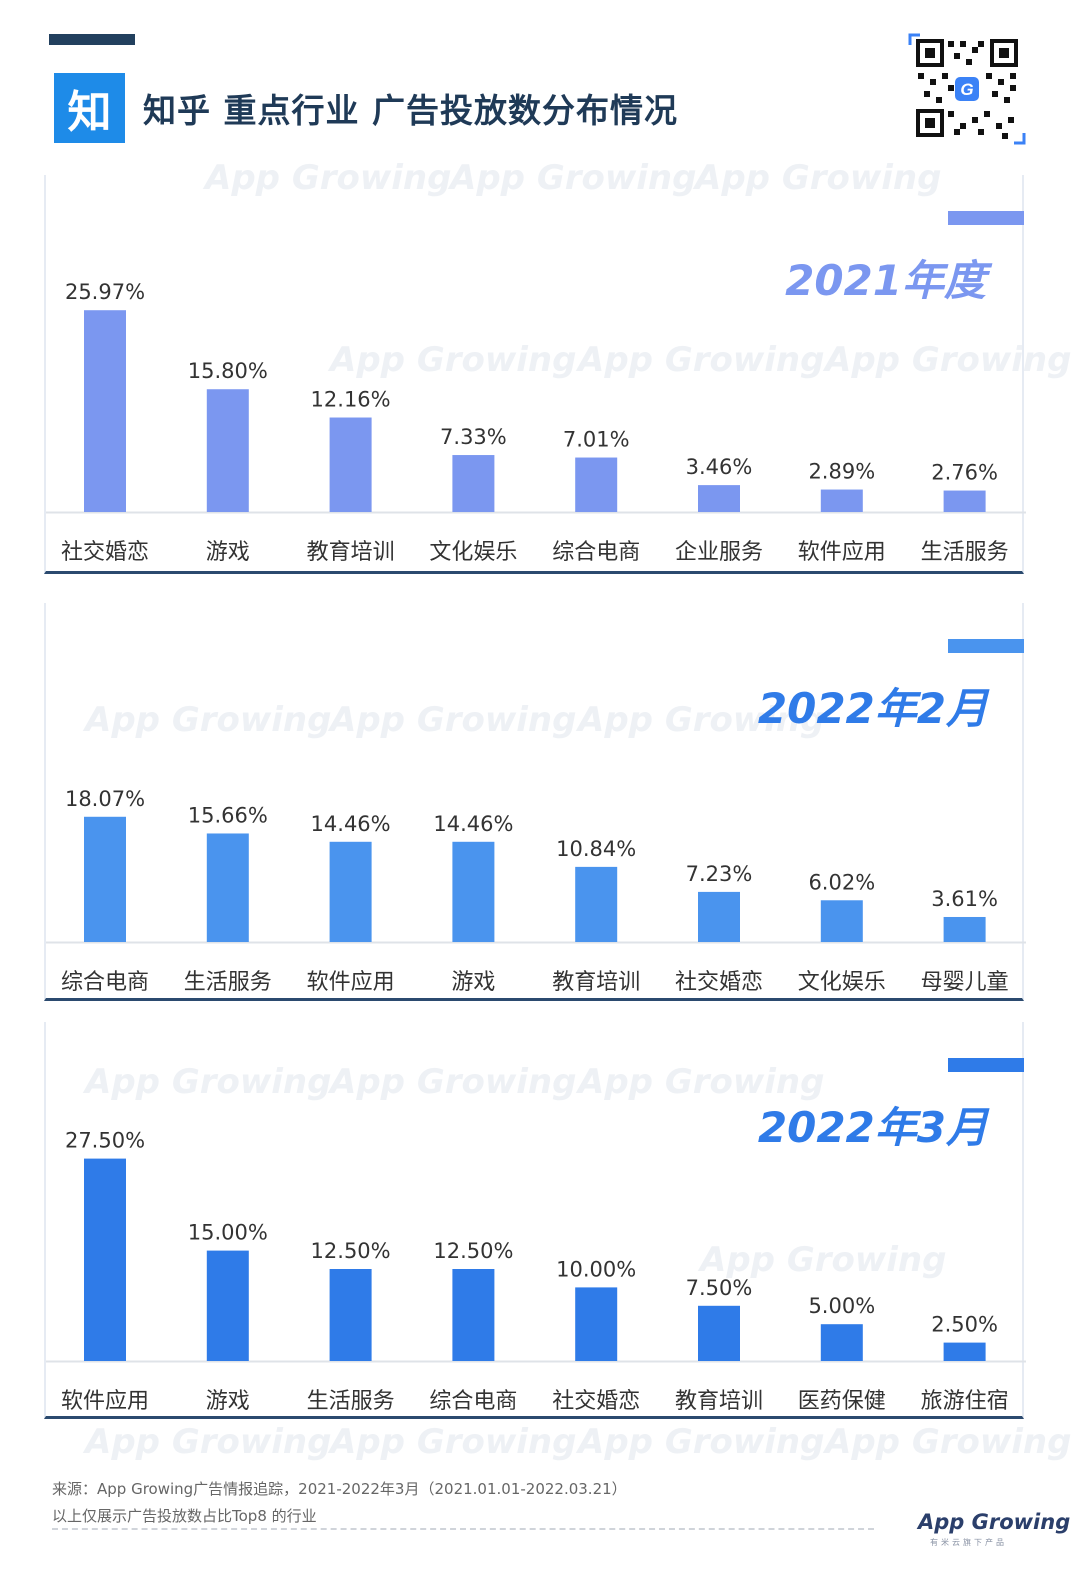  Describe the element at coordinates (228, 1233) in the screenshot. I see `data-label: 15.00%` at that location.